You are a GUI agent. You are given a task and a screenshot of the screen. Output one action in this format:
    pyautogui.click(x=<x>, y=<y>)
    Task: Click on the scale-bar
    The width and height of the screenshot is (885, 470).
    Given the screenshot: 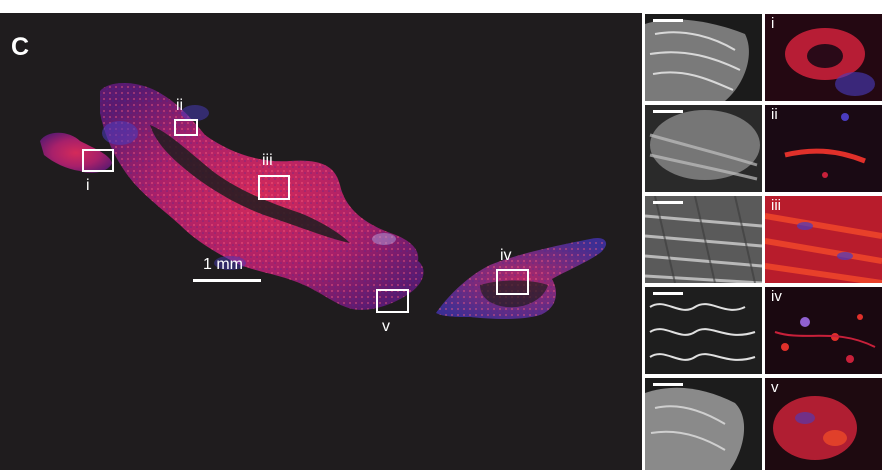 What is the action you would take?
    pyautogui.click(x=227, y=280)
    